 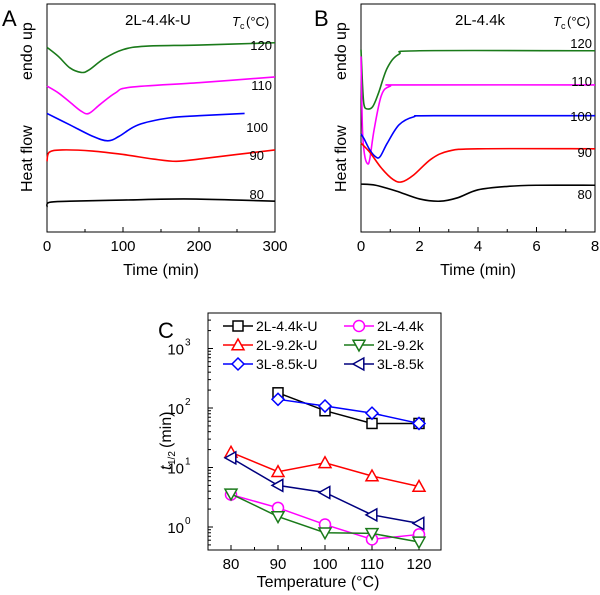 I want to click on legend-entry-3l-8-5k-u: 3L-8.5k-U, so click(x=270, y=364).